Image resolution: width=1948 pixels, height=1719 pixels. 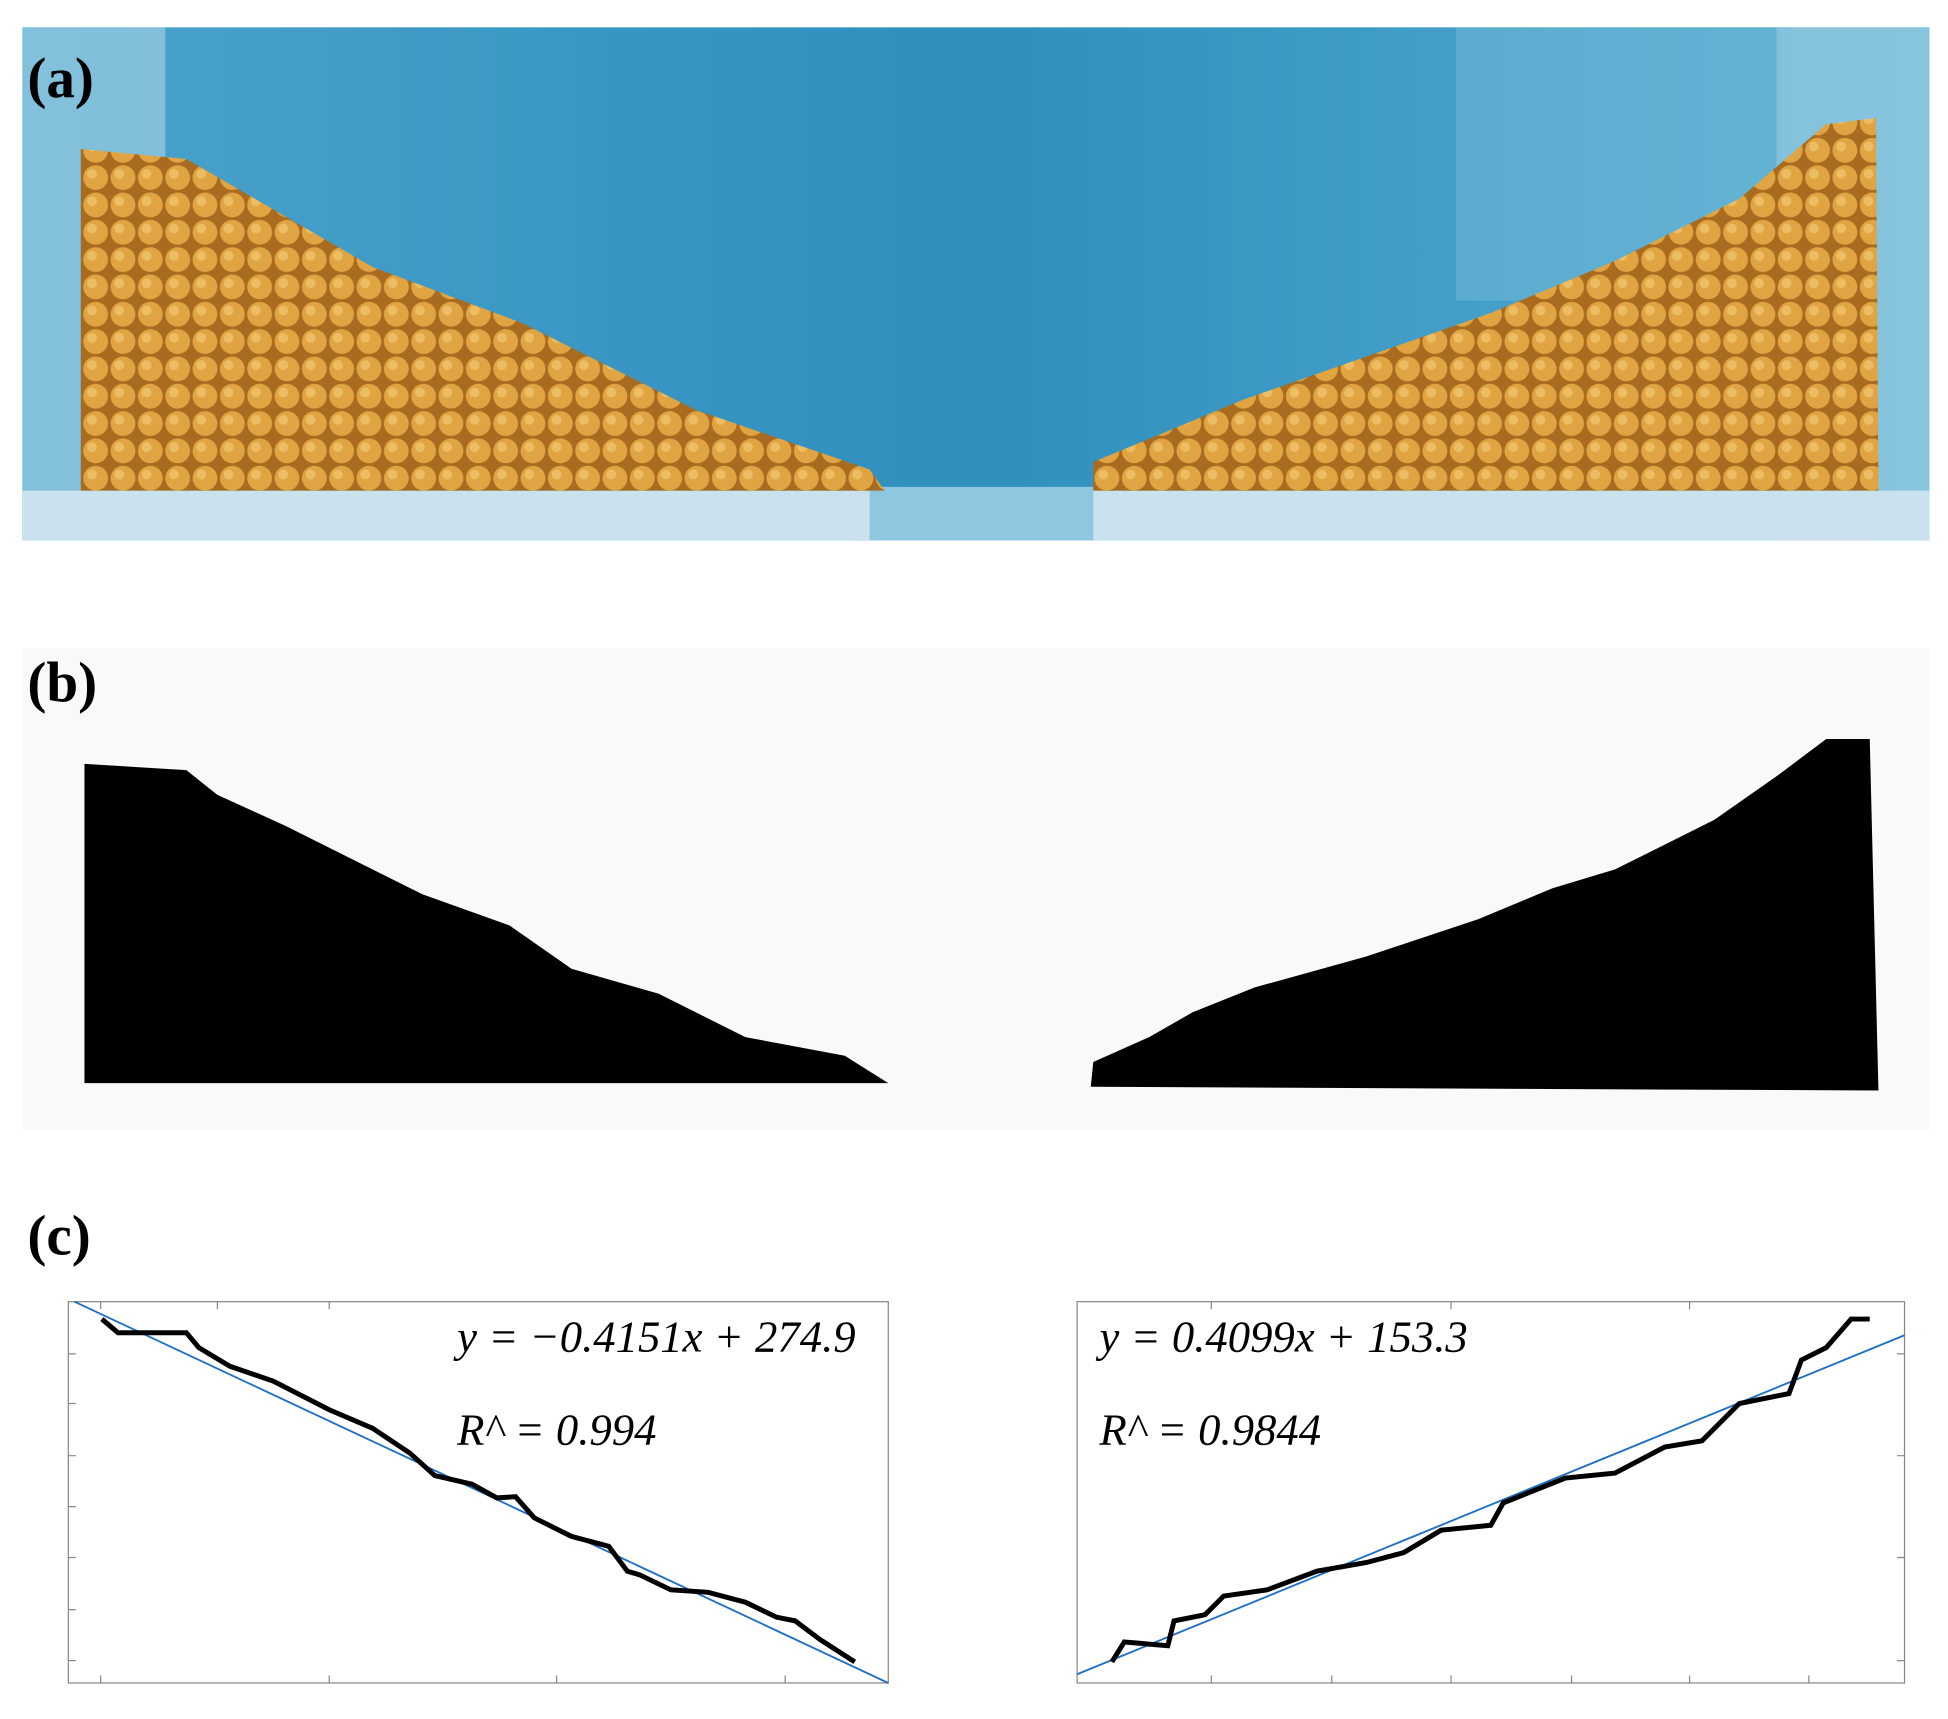 What do you see at coordinates (556, 1430) in the screenshot?
I see `fit-r-squared: R^ = 0.994` at bounding box center [556, 1430].